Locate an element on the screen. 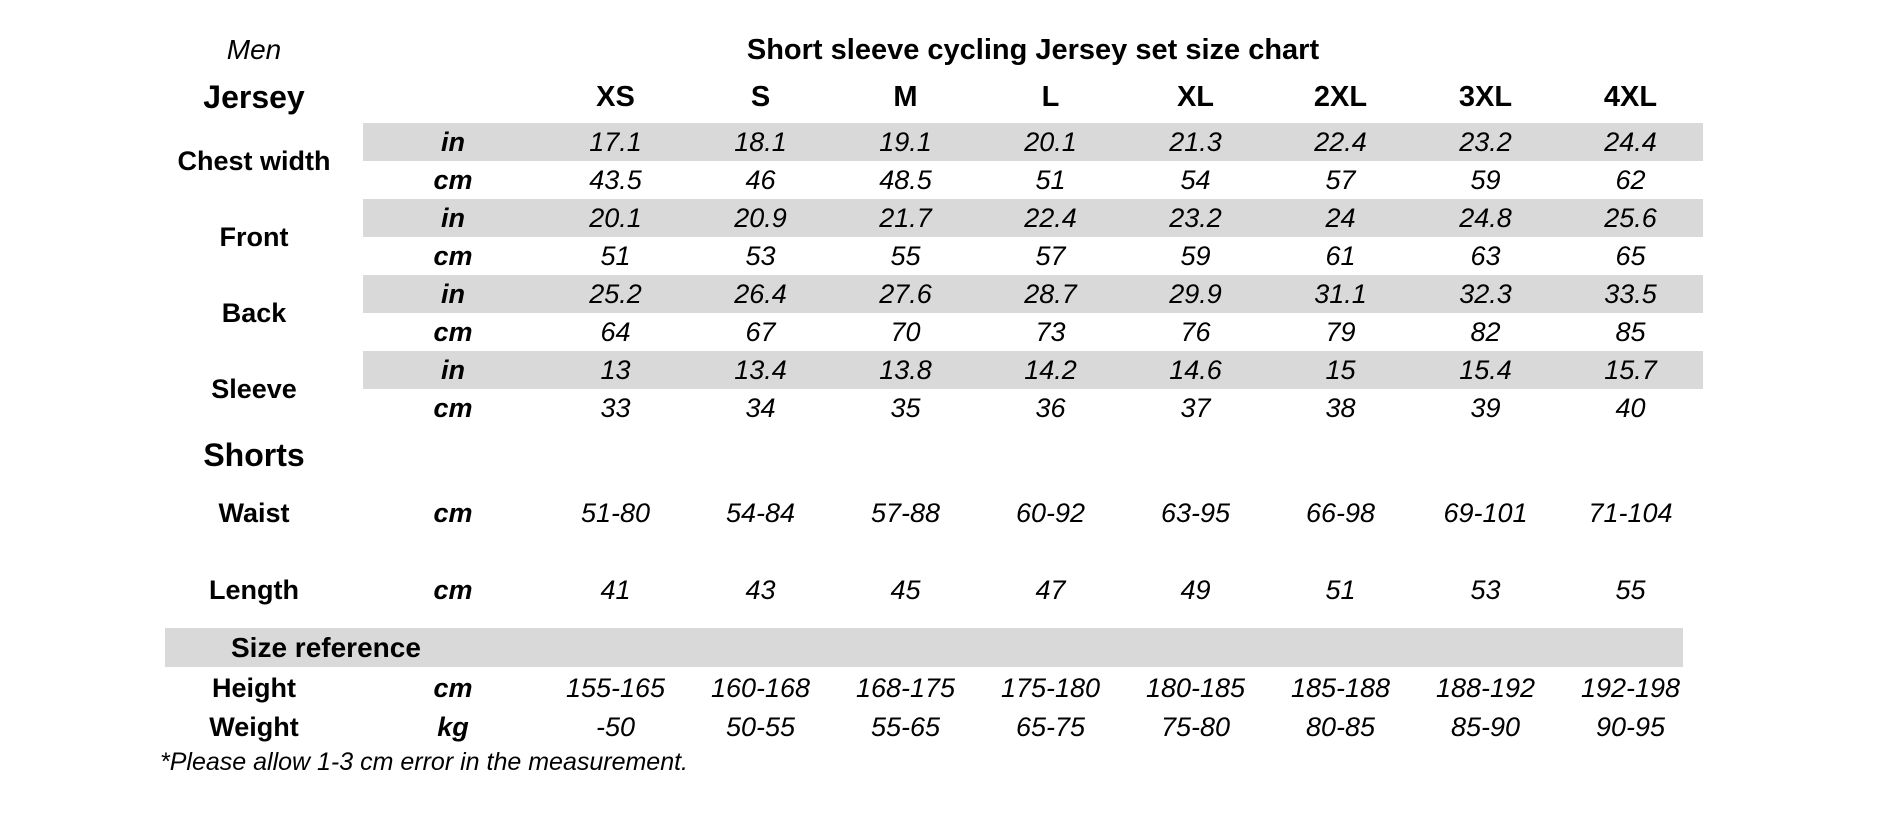 This screenshot has height=813, width=1894. value-cell-front-in-xl: 23.2 is located at coordinates (1195, 218).